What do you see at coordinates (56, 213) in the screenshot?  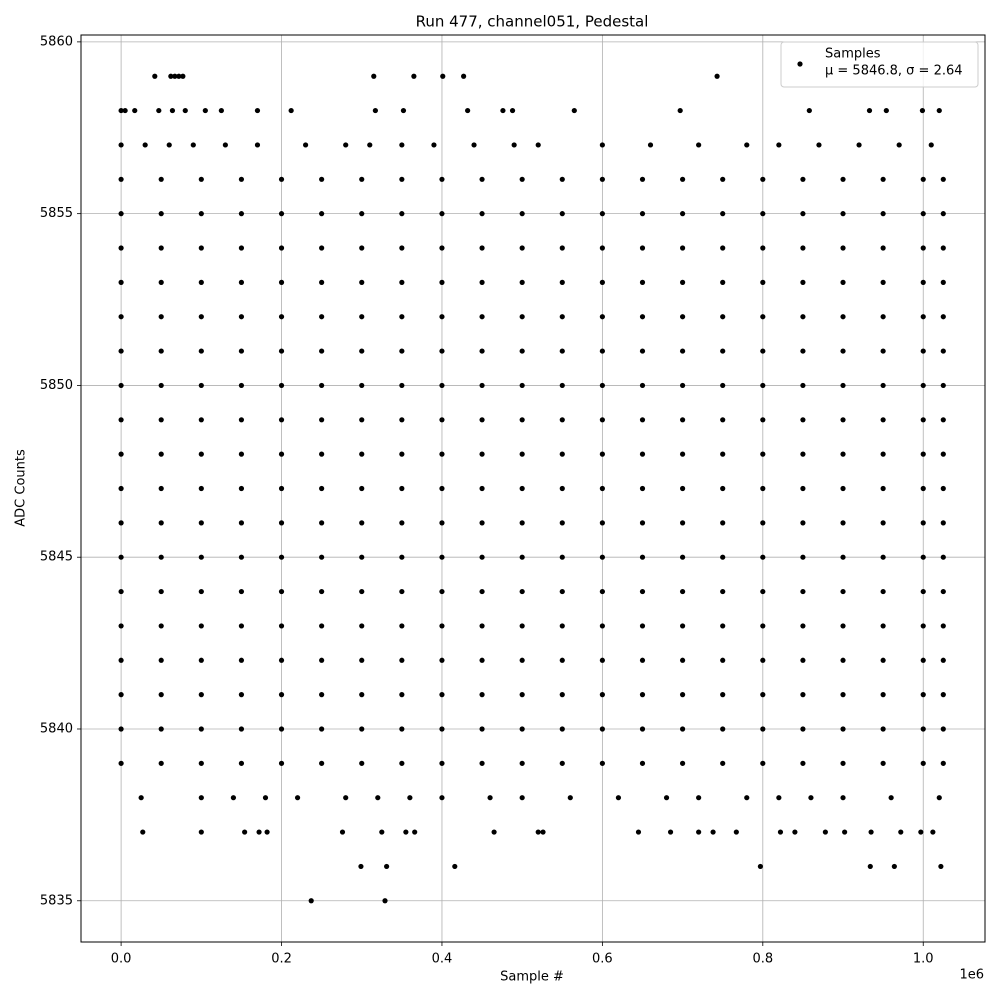 I see `y-tick-label: 5855` at bounding box center [56, 213].